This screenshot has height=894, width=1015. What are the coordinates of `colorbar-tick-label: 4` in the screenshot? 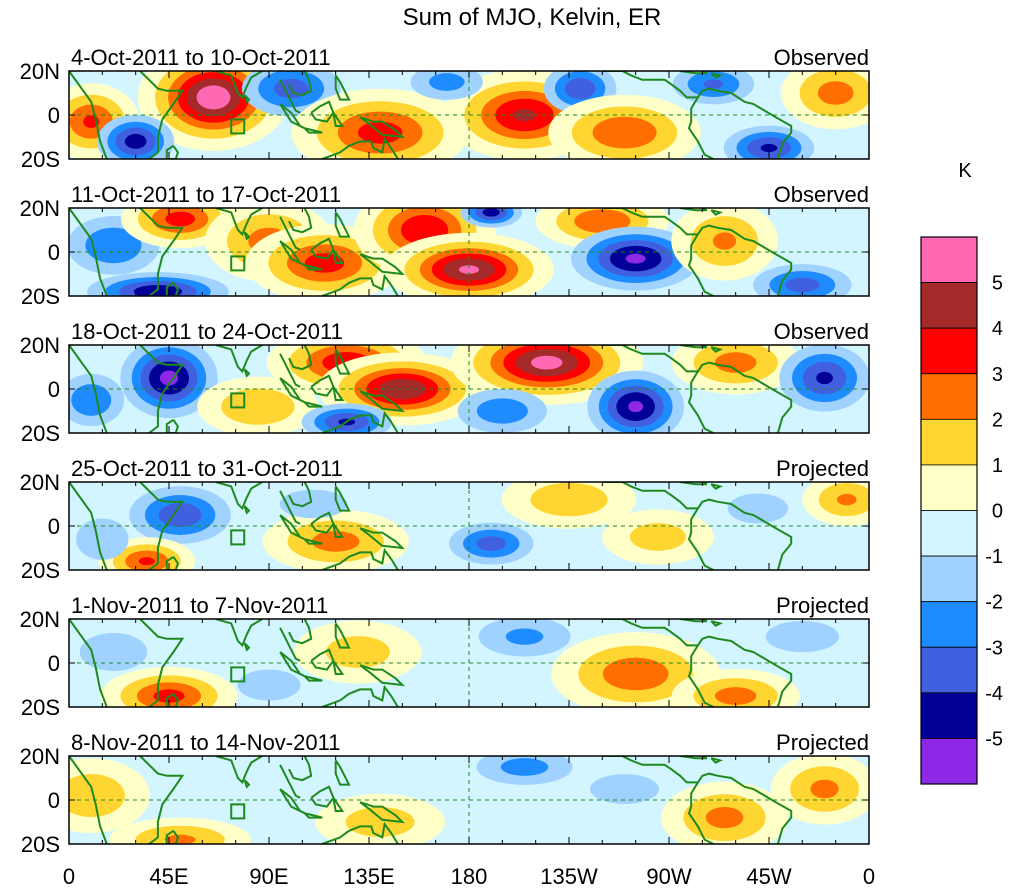 It's located at (997, 329).